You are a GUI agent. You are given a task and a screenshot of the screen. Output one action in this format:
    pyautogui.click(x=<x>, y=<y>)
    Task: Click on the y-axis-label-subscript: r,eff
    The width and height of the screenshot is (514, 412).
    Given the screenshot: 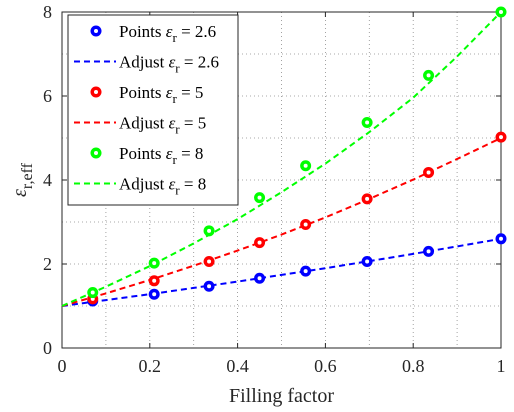 What is the action you would take?
    pyautogui.click(x=27, y=175)
    